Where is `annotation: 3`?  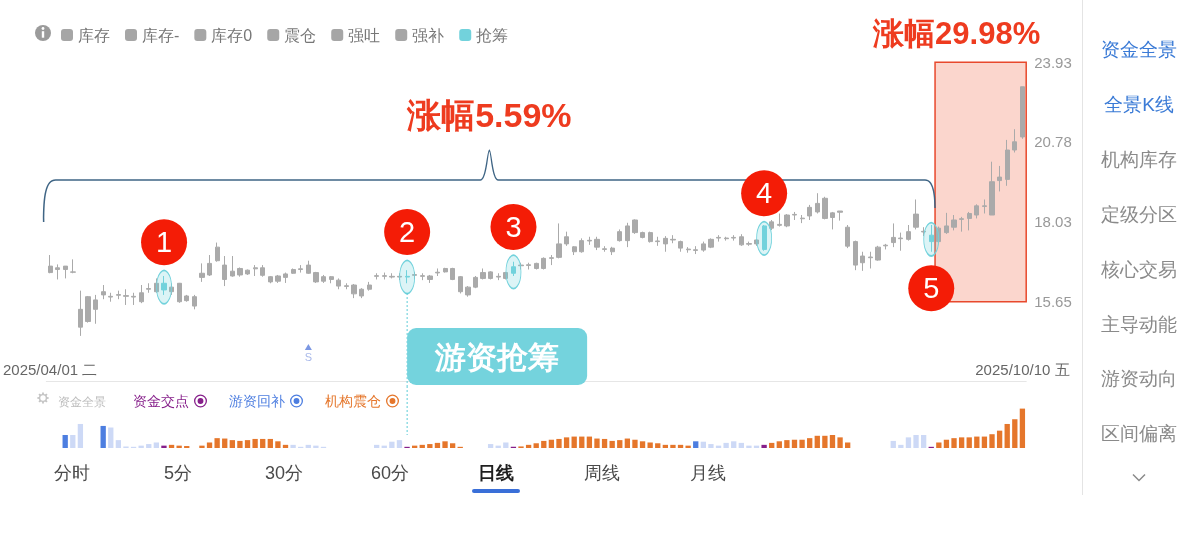 annotation: 3 is located at coordinates (513, 226).